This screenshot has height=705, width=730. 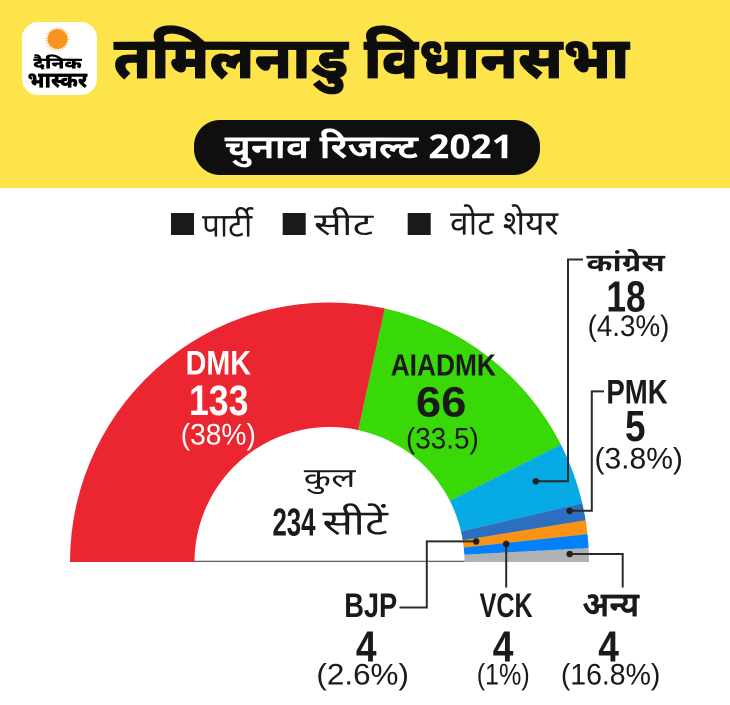 What do you see at coordinates (625, 297) in the screenshot?
I see `svg-text: 18` at bounding box center [625, 297].